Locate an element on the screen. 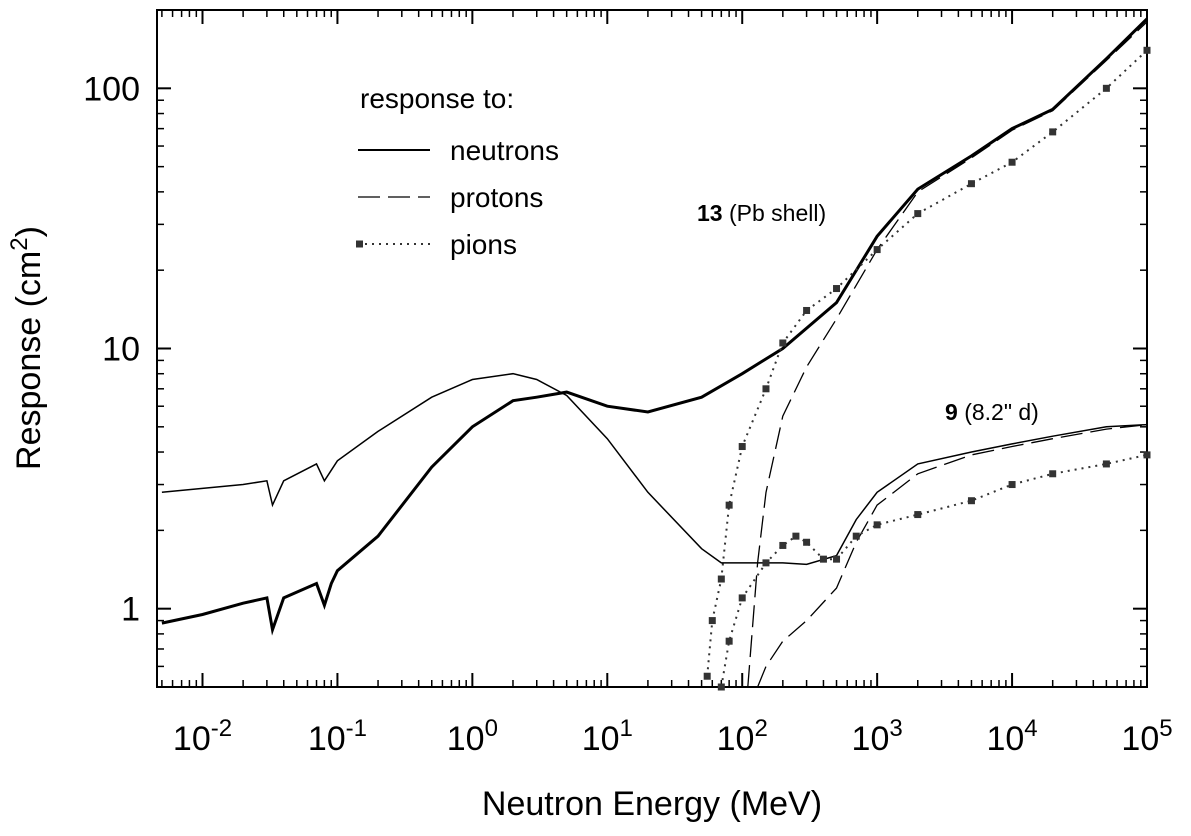  annotation: 13 (Pb shell) is located at coordinates (761, 213).